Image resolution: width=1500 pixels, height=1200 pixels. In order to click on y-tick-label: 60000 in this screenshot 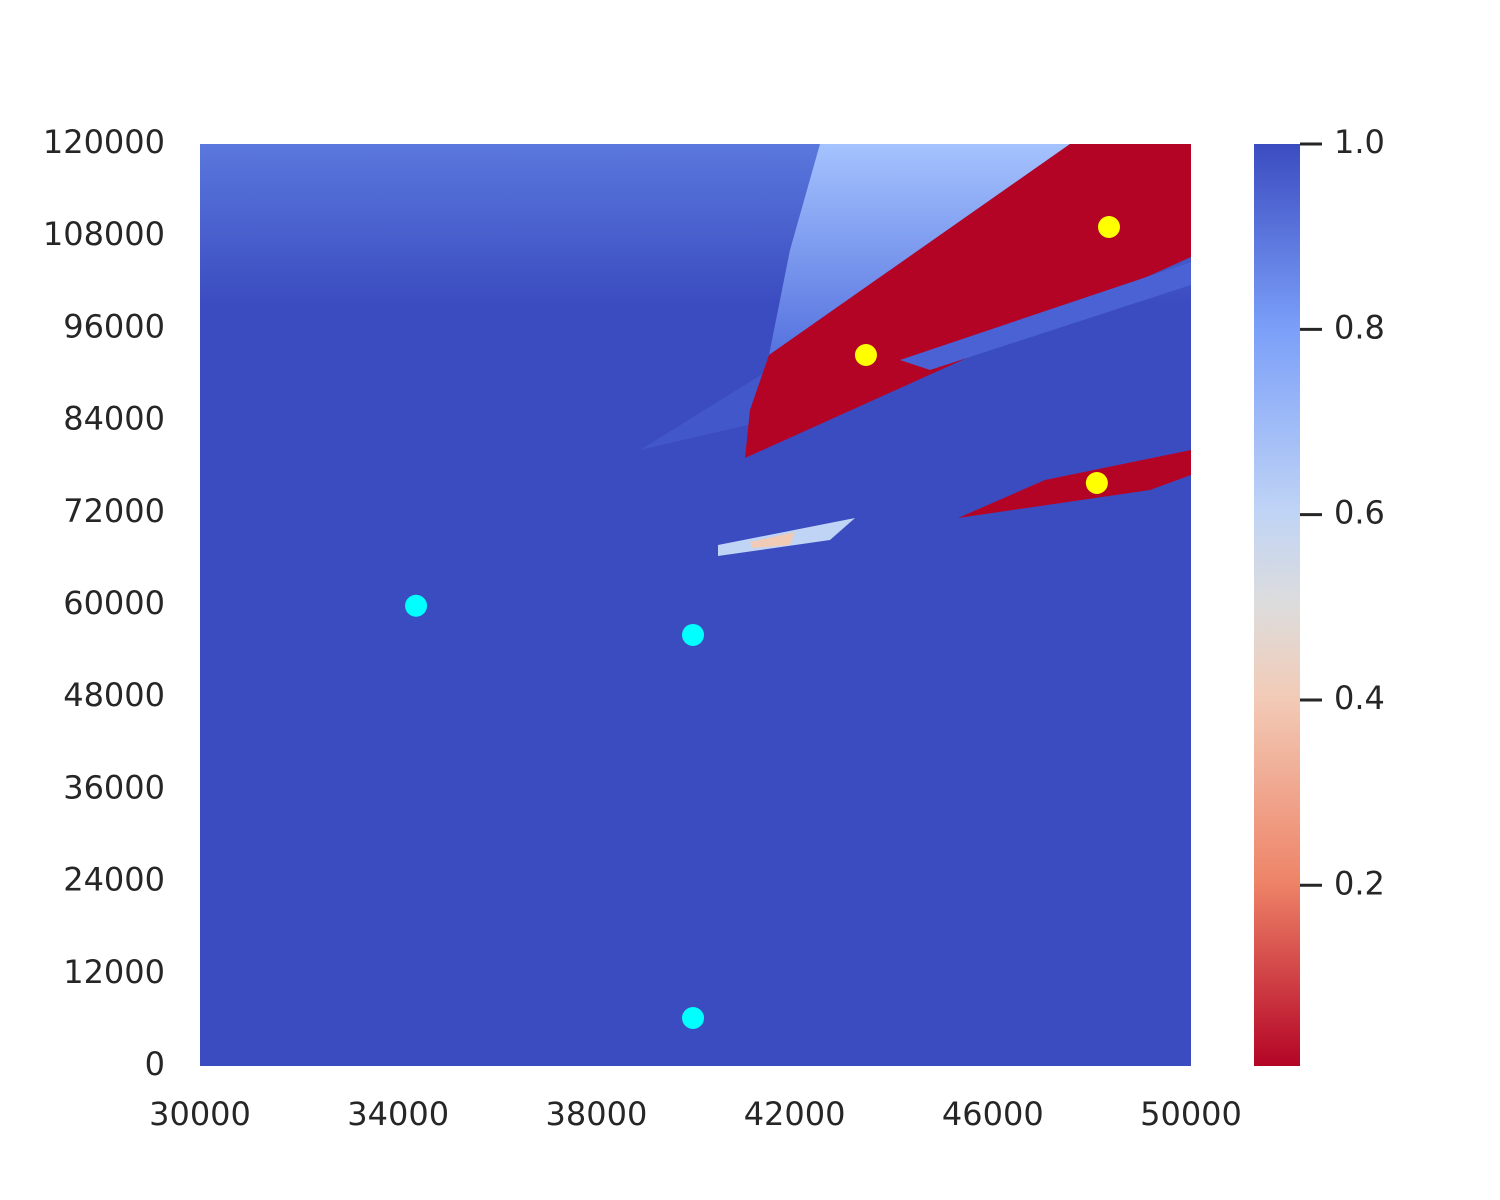, I will do `click(114, 603)`.